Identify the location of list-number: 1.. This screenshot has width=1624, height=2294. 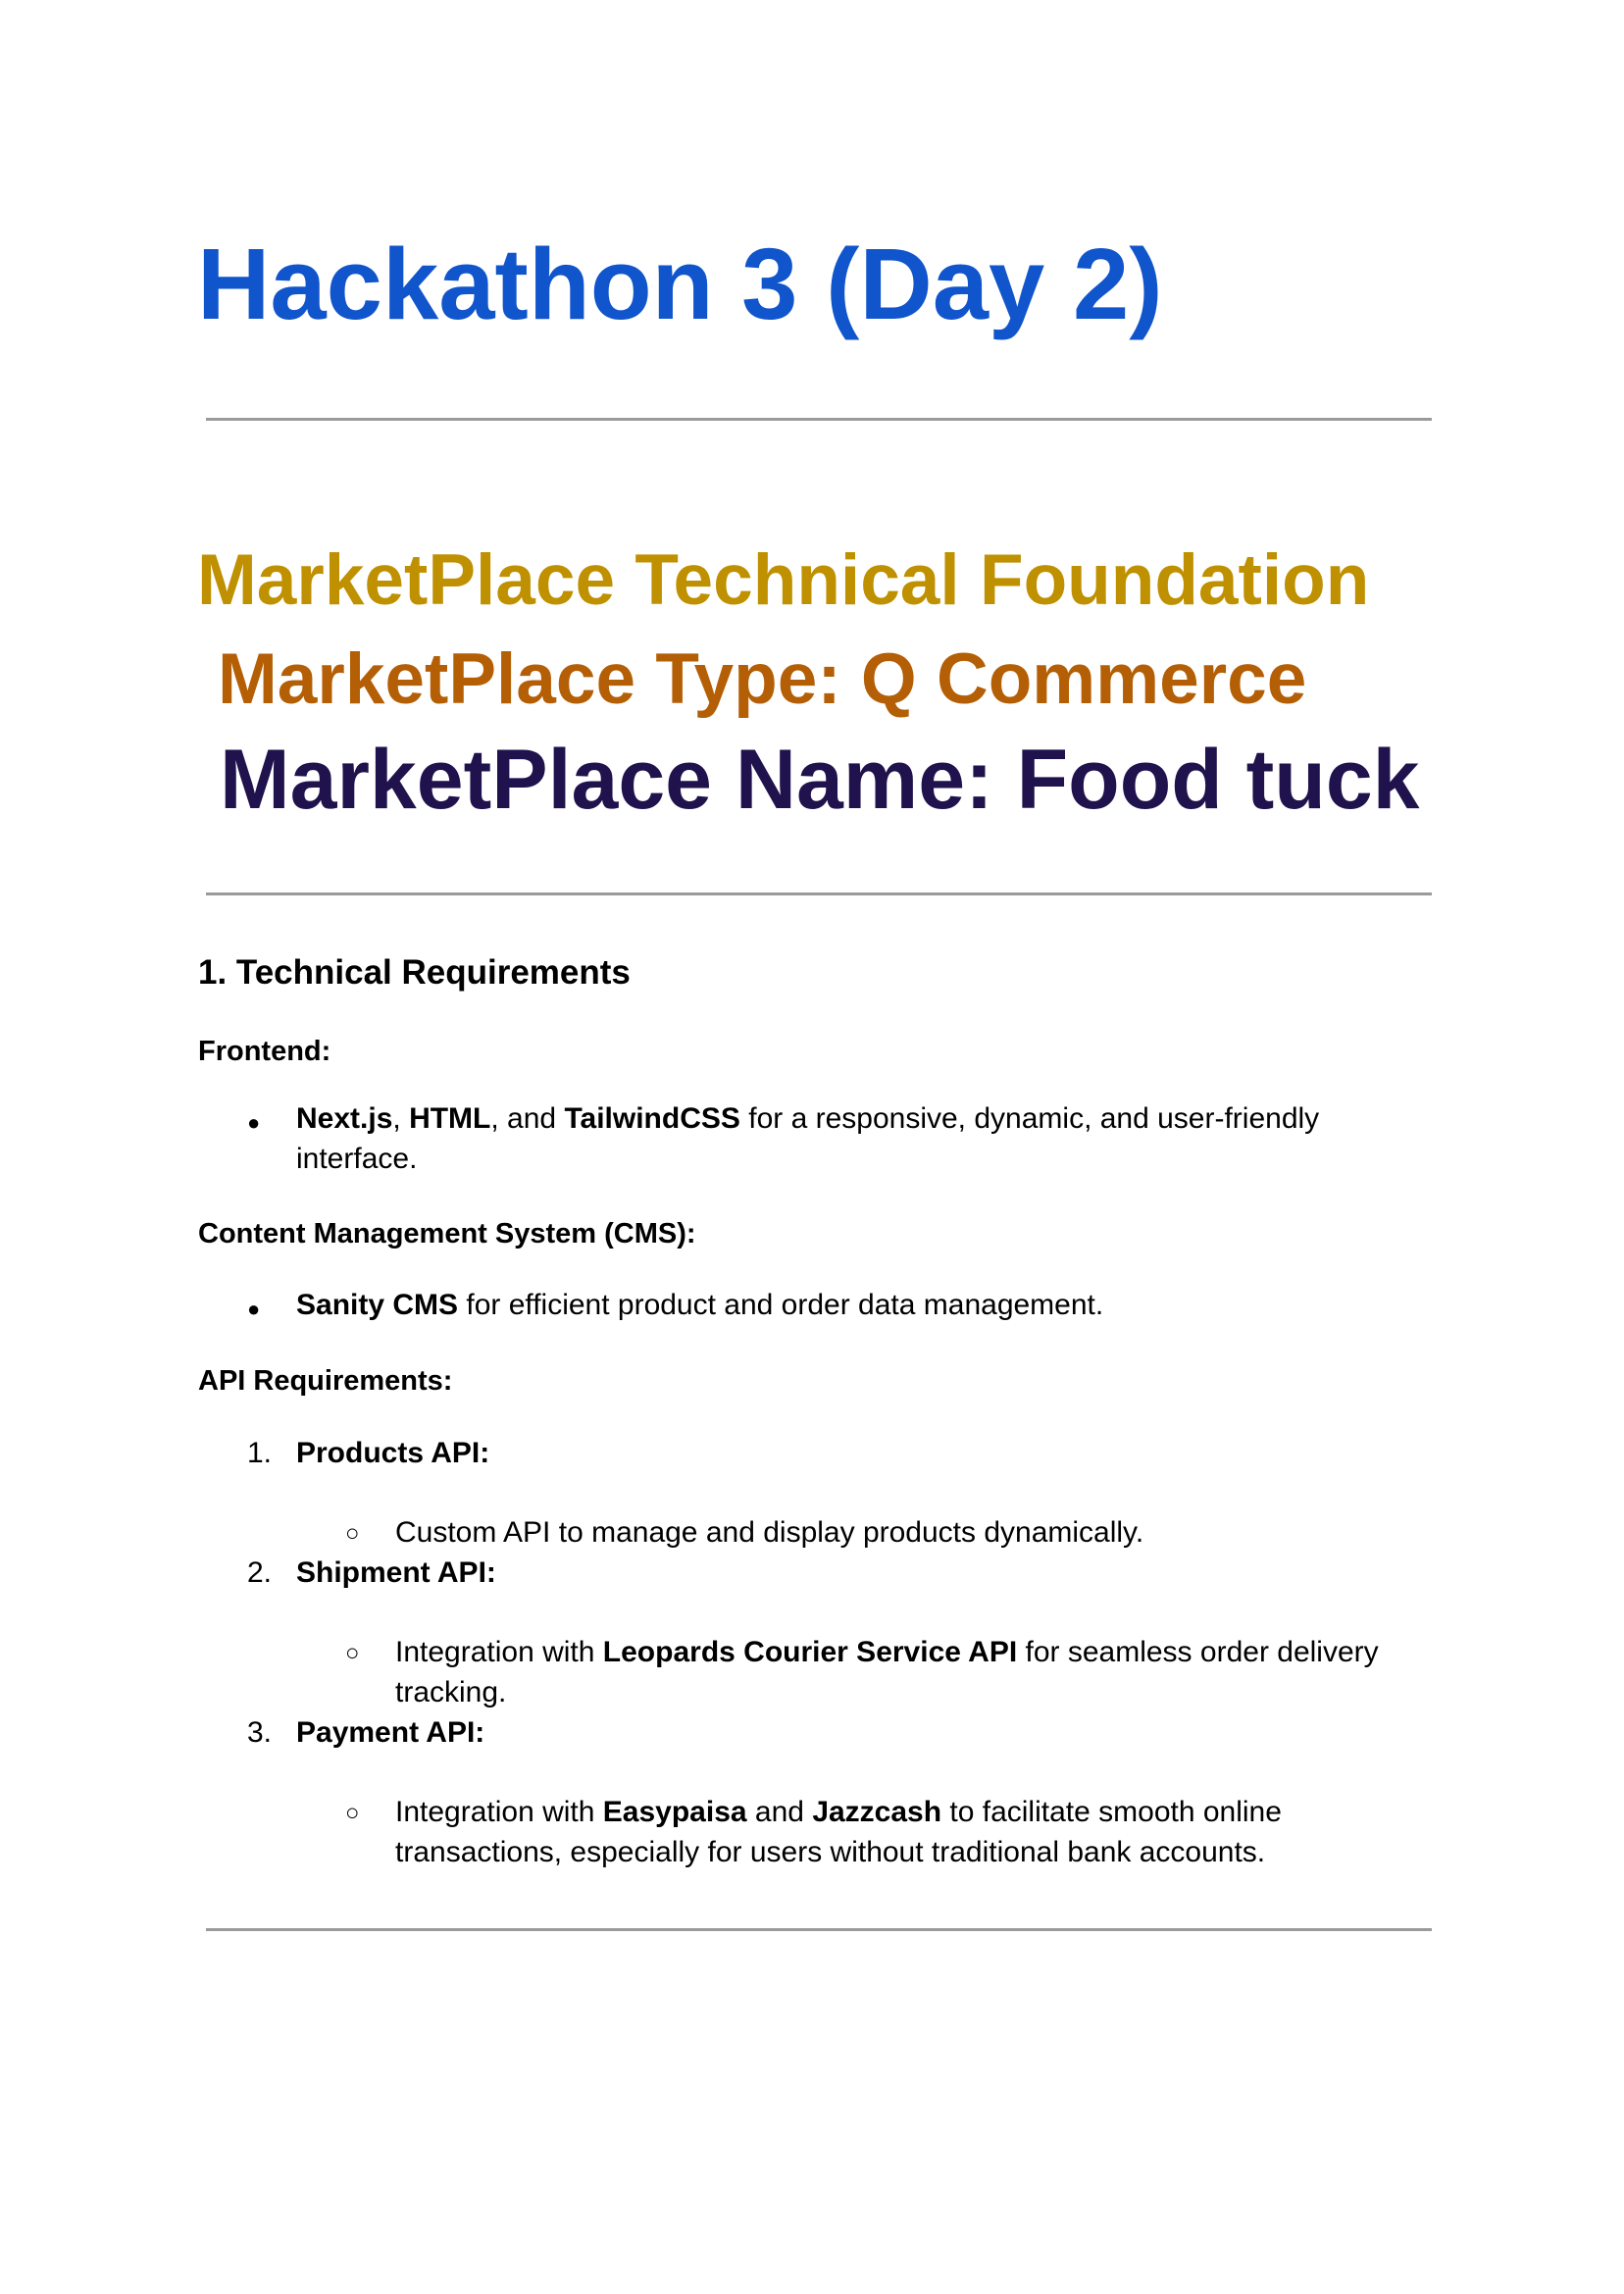
(260, 1453).